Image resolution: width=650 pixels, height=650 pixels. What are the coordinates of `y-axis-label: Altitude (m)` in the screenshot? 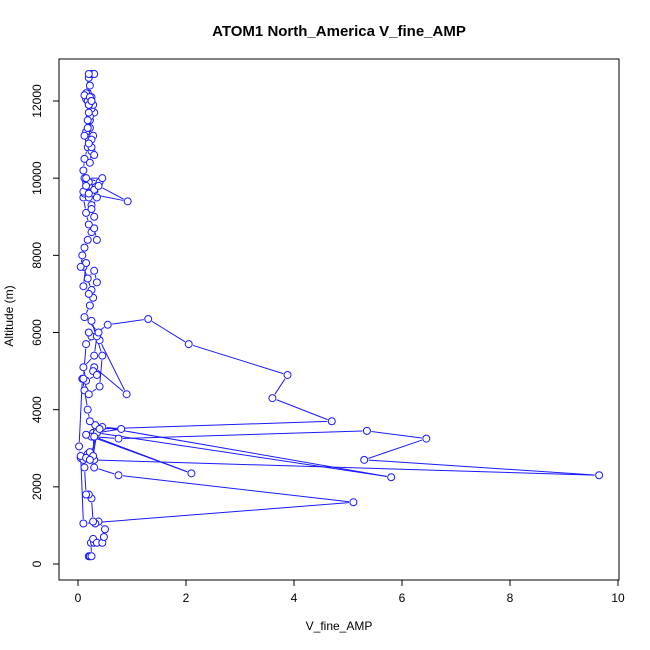 It's located at (9, 315).